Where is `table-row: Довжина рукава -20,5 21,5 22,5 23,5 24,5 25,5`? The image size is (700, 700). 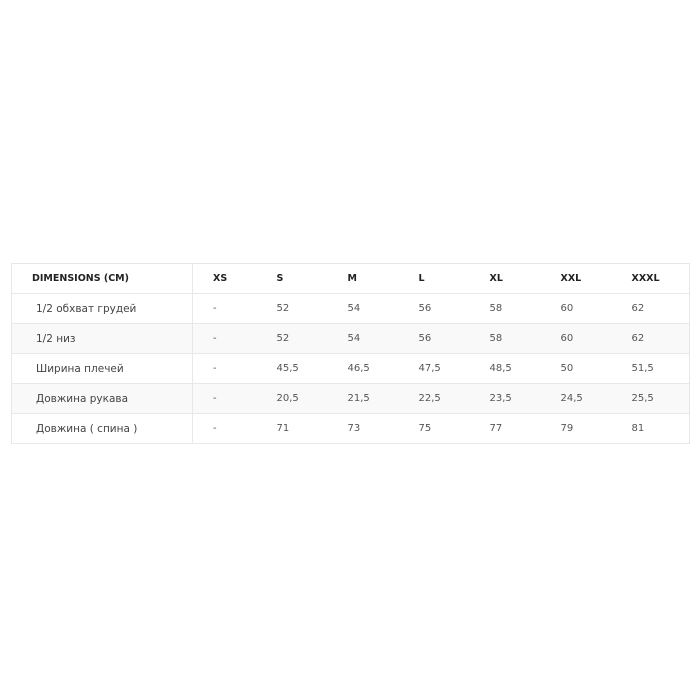
table-row: Довжина рукава -20,5 21,5 22,5 23,5 24,5 25,5 is located at coordinates (350, 398).